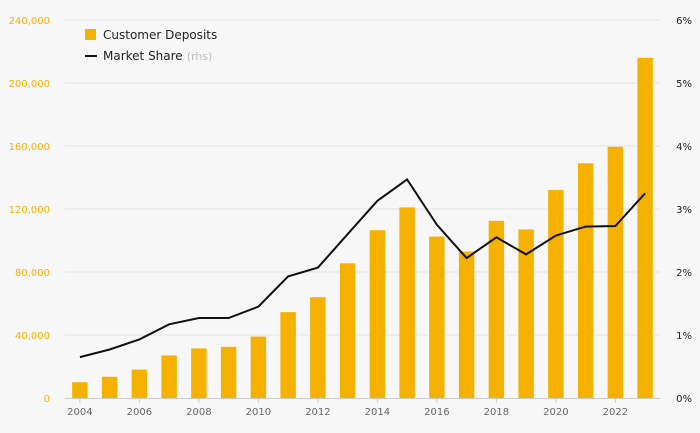 Image resolution: width=700 pixels, height=433 pixels. I want to click on legend-label-market-share: Market Share (rhs), so click(157, 56).